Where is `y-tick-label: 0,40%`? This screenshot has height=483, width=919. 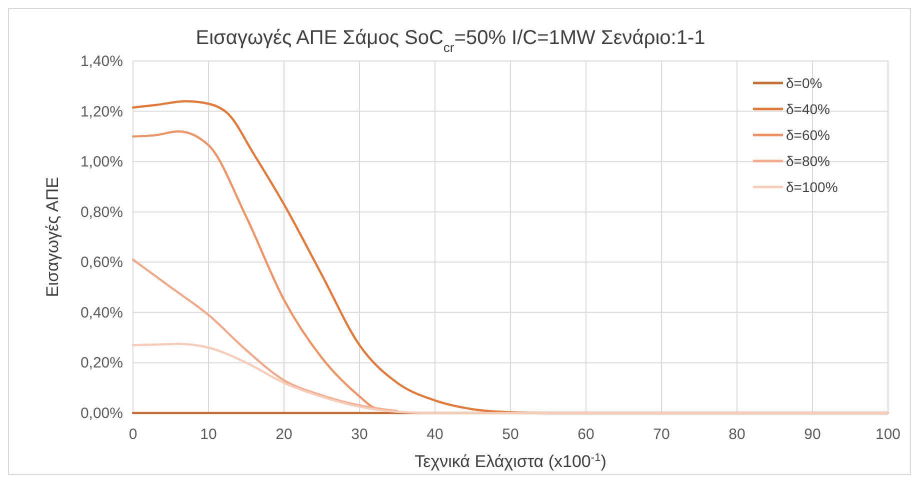
y-tick-label: 0,40% is located at coordinates (101, 313).